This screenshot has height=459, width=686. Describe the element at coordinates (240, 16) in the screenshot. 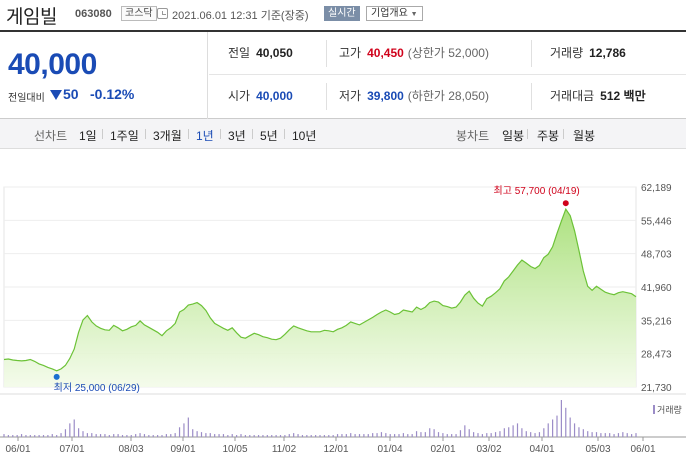

I see `timestamp: 2021.06.01 12:31 기준(장중)` at that location.